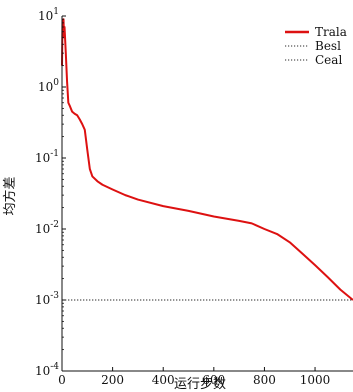 The height and width of the screenshot is (392, 353). Describe the element at coordinates (50, 192) in the screenshot. I see `y-ticks: 10¹ 10⁰ 10⁻¹ 10⁻² 10⁻³ 10⁻⁴` at that location.